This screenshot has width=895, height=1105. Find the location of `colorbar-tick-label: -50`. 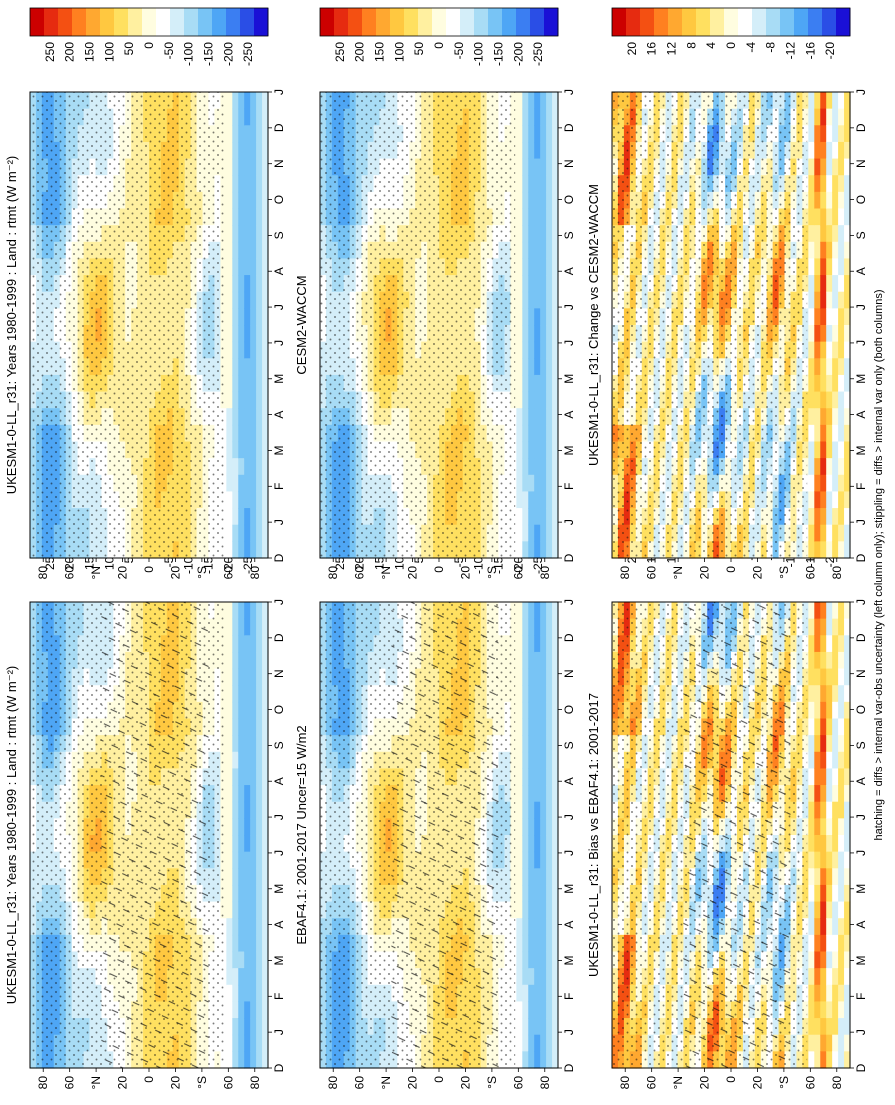

colorbar-tick-label: -50 is located at coordinates (169, 51).